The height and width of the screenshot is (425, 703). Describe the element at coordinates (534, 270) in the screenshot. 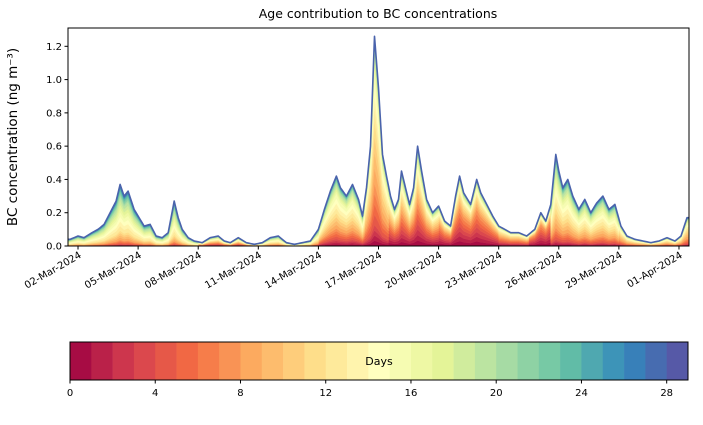

I see `x-tick-label: 26-Mar-2024` at that location.